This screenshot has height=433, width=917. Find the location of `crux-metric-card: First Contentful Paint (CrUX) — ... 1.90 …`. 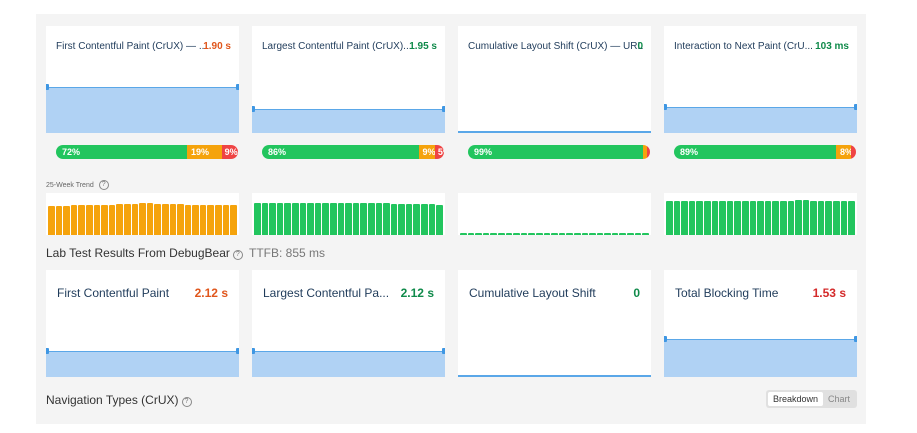

crux-metric-card: First Contentful Paint (CrUX) — ... 1.90 … is located at coordinates (142, 79).